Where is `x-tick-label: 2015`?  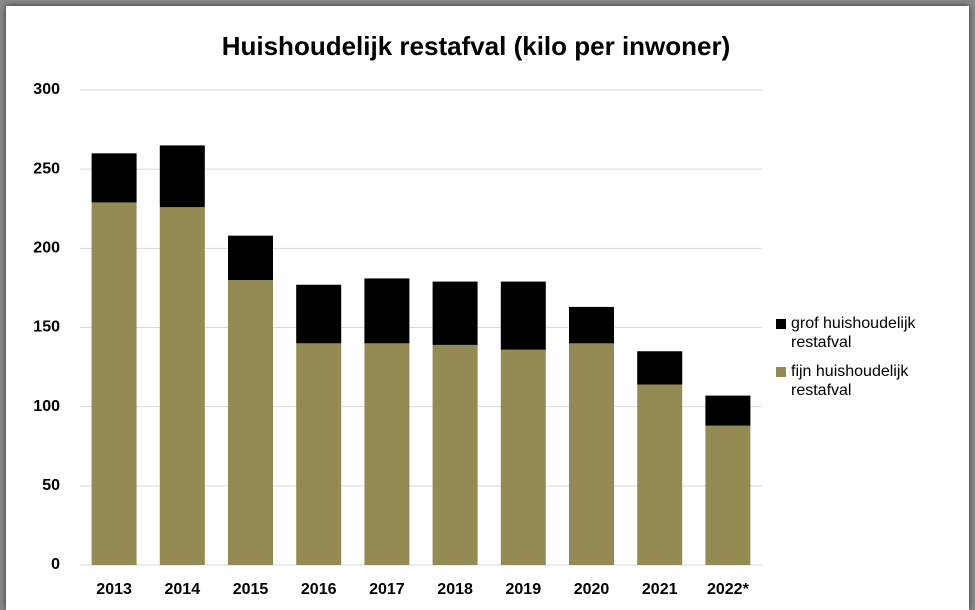
x-tick-label: 2015 is located at coordinates (251, 589).